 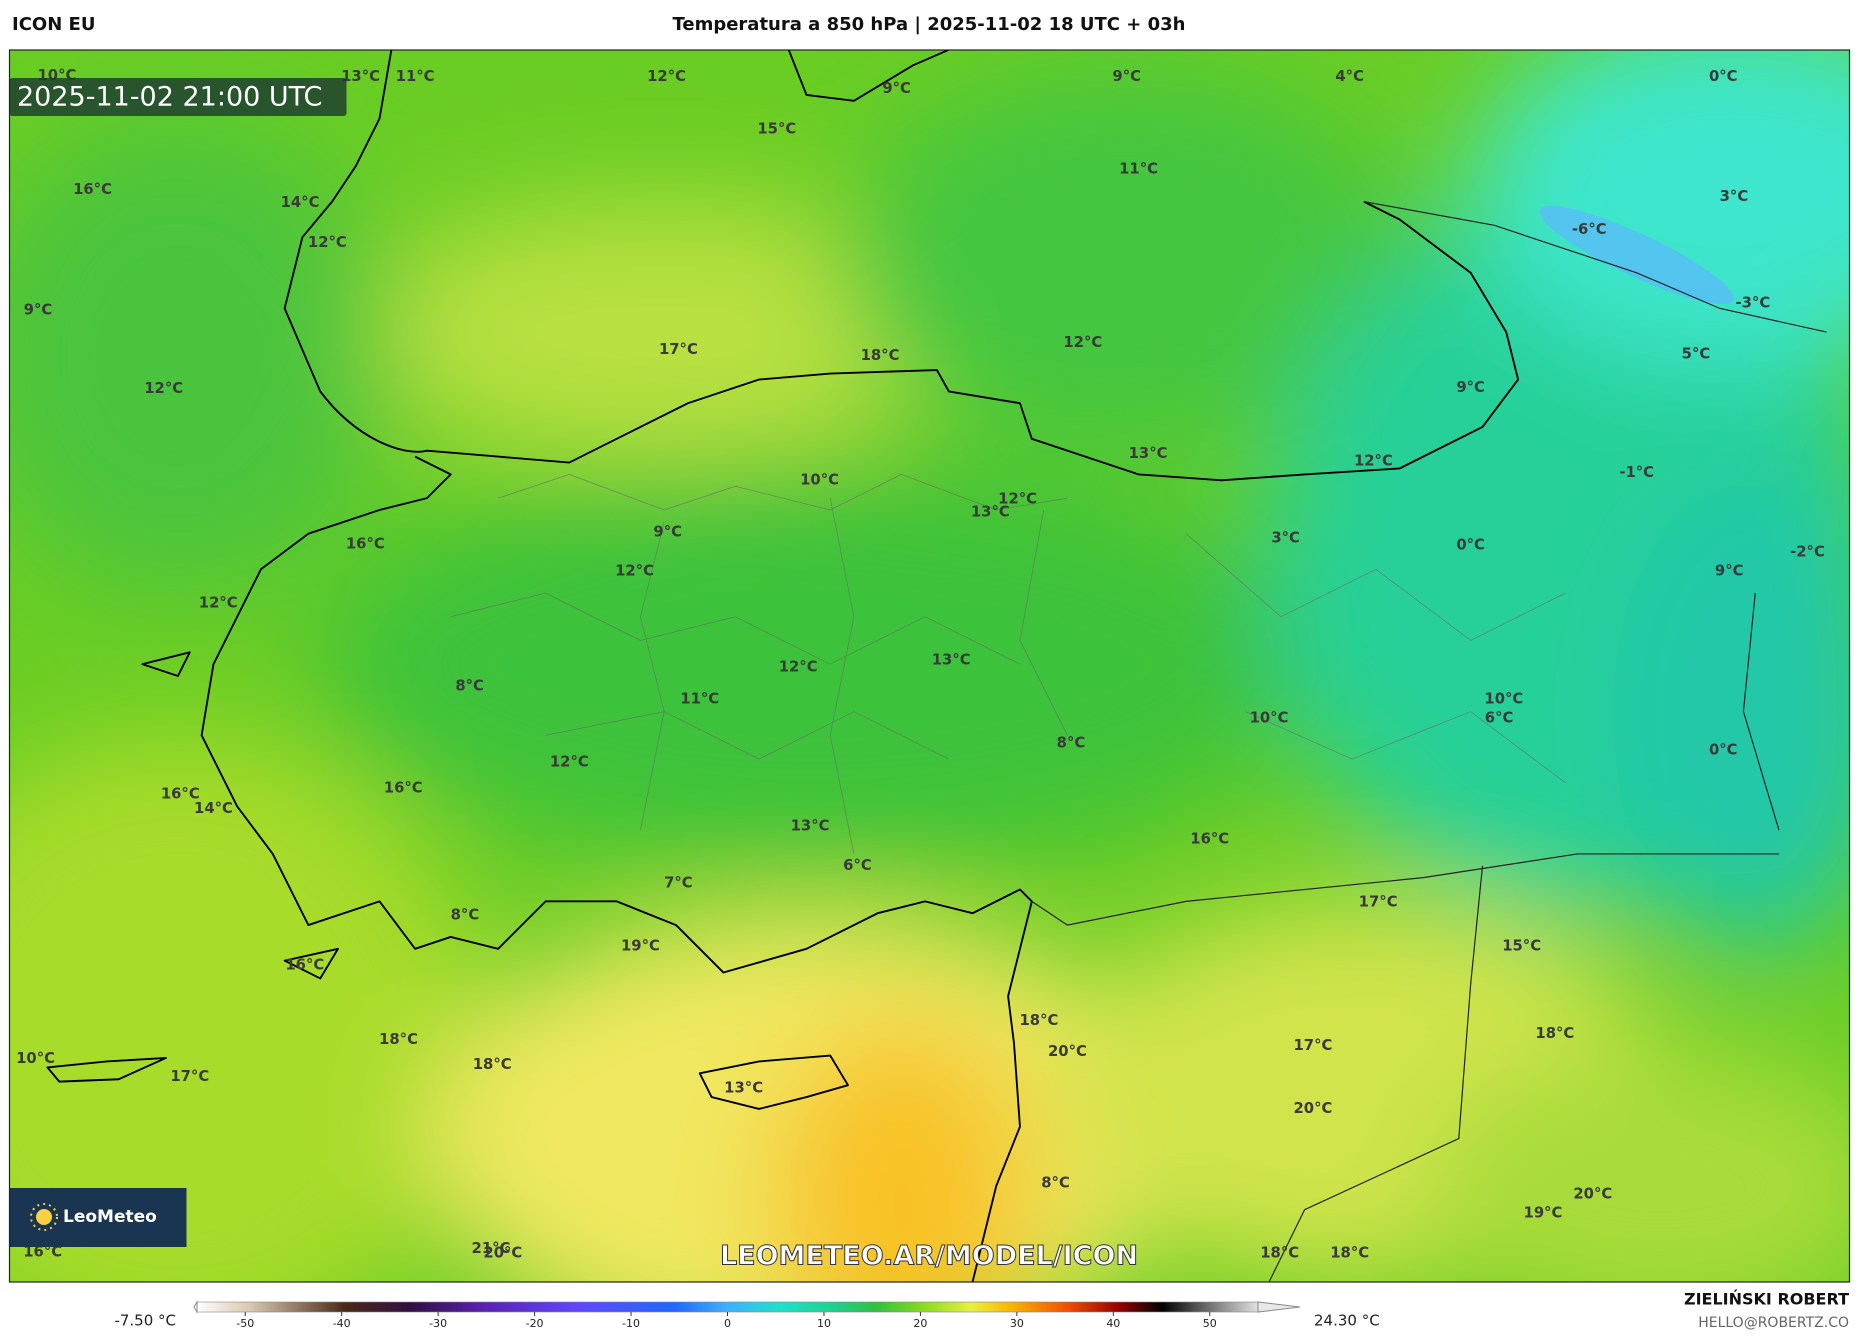 What do you see at coordinates (110, 1217) in the screenshot?
I see `logo-text: LeoMeteo` at bounding box center [110, 1217].